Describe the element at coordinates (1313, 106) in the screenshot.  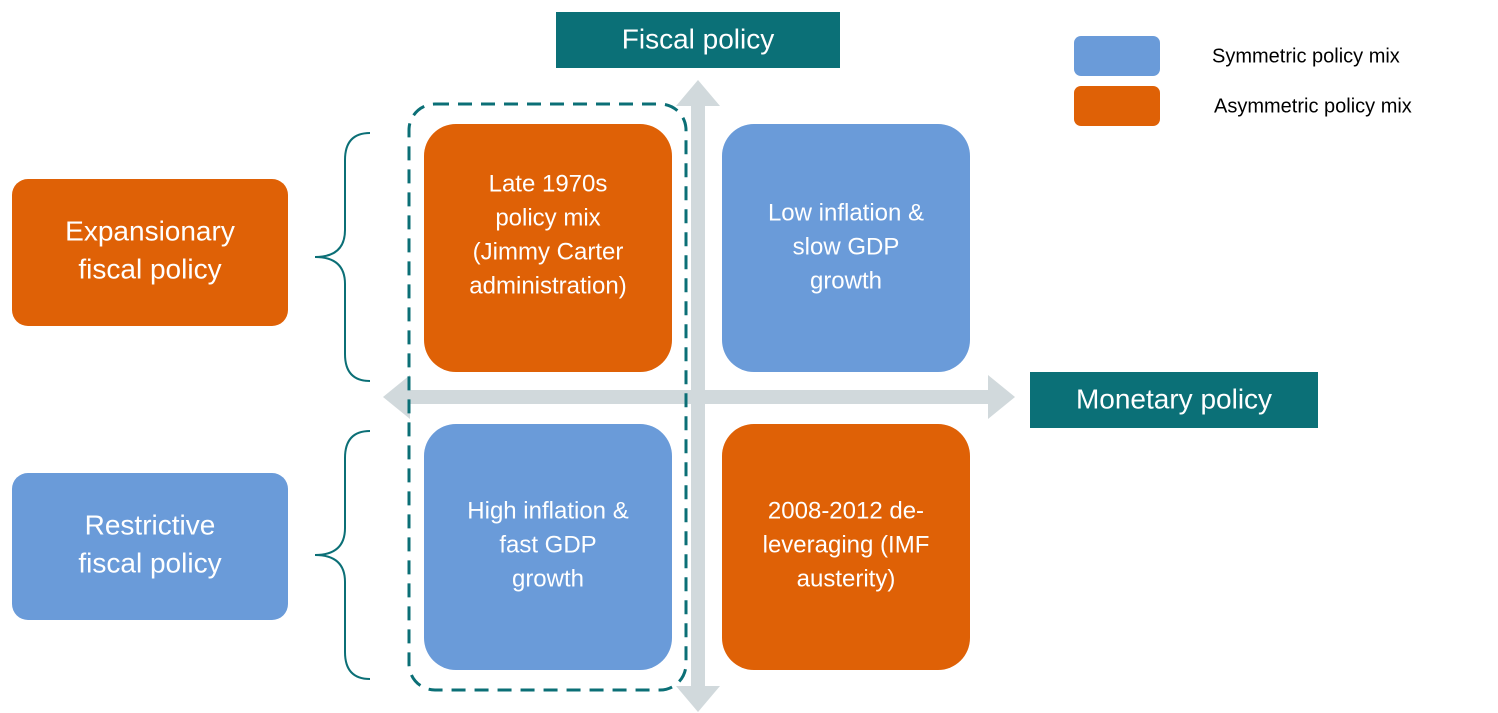
I see `legend-label: Asymmetric policy mix` at that location.